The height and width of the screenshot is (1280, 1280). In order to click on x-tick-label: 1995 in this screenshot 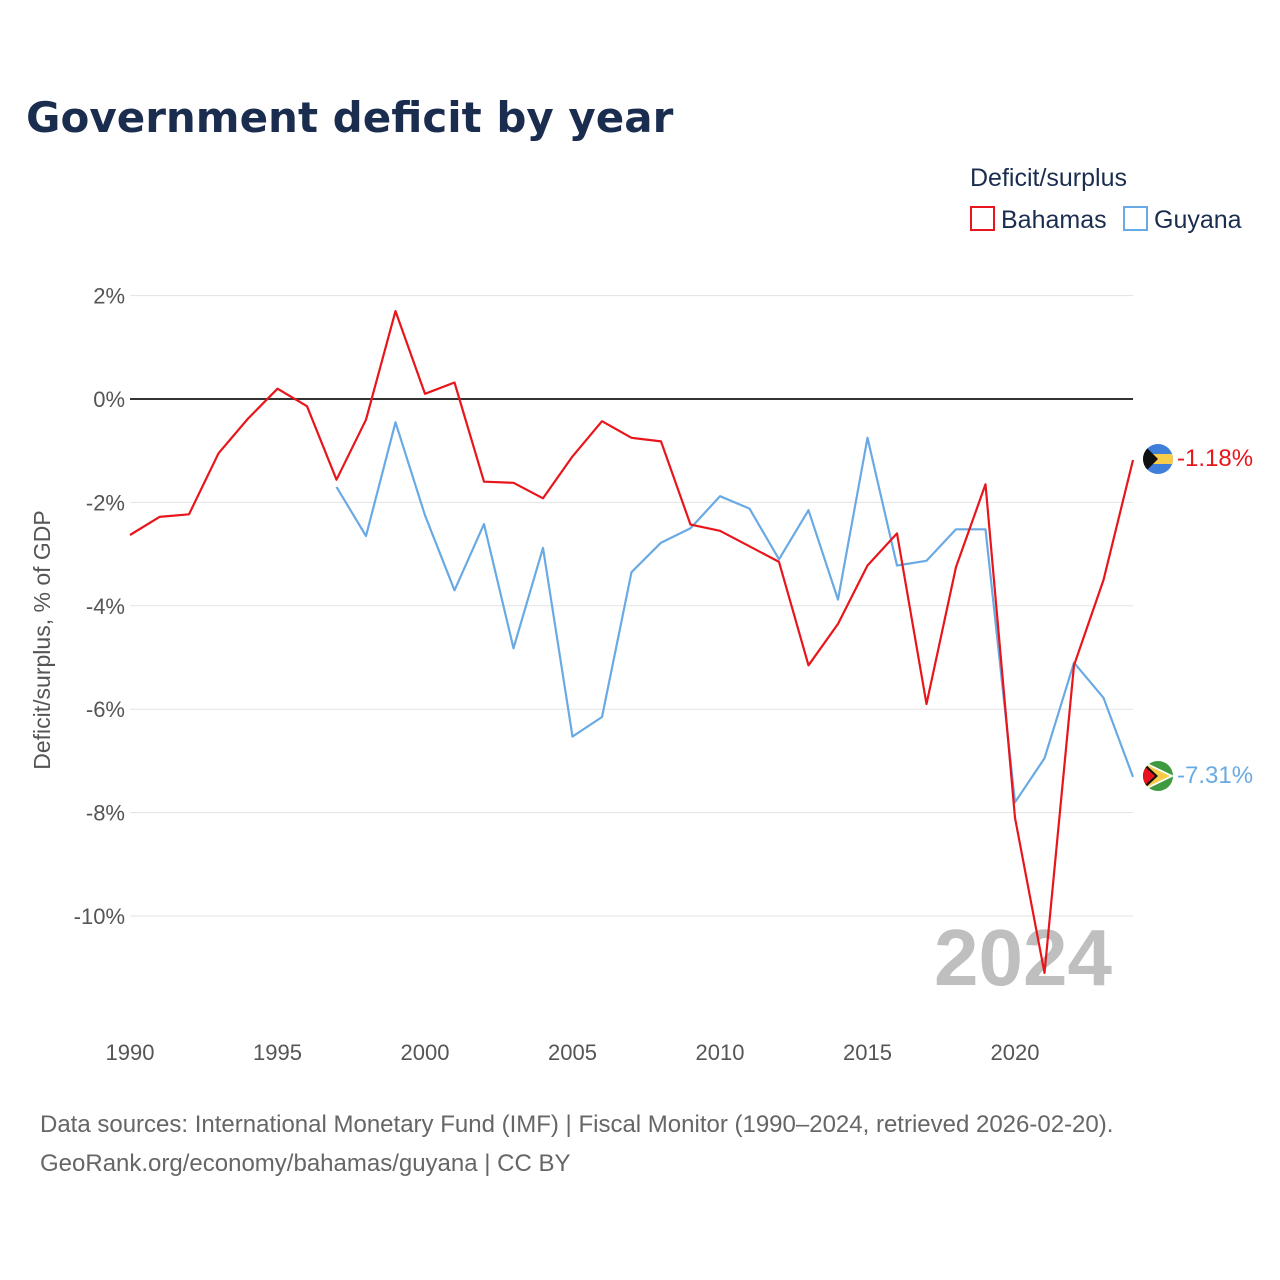, I will do `click(277, 1052)`.